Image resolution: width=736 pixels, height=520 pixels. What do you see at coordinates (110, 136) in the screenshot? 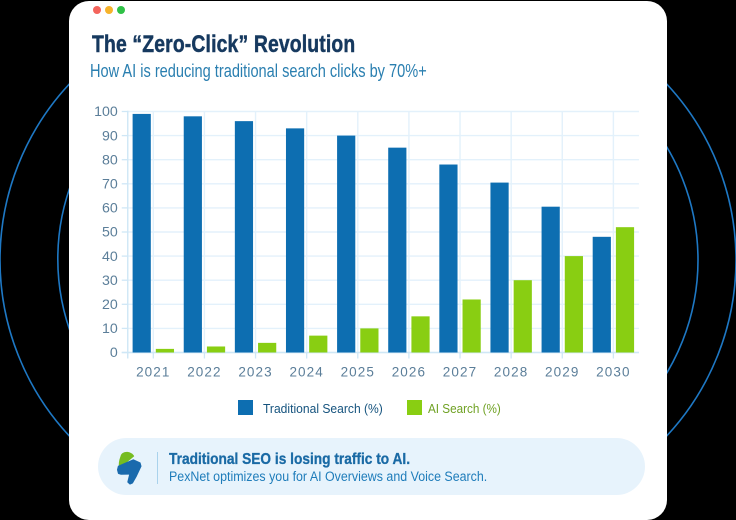
I see `svg-text: 90` at bounding box center [110, 136].